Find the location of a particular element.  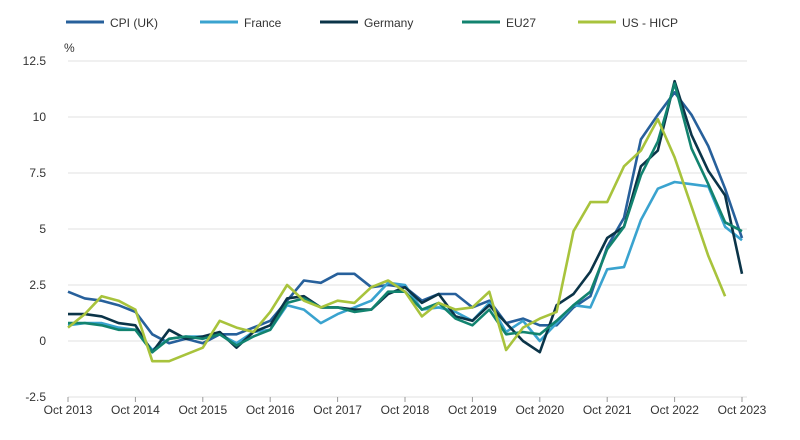

x-tick-label: Oct 2023 is located at coordinates (742, 410).